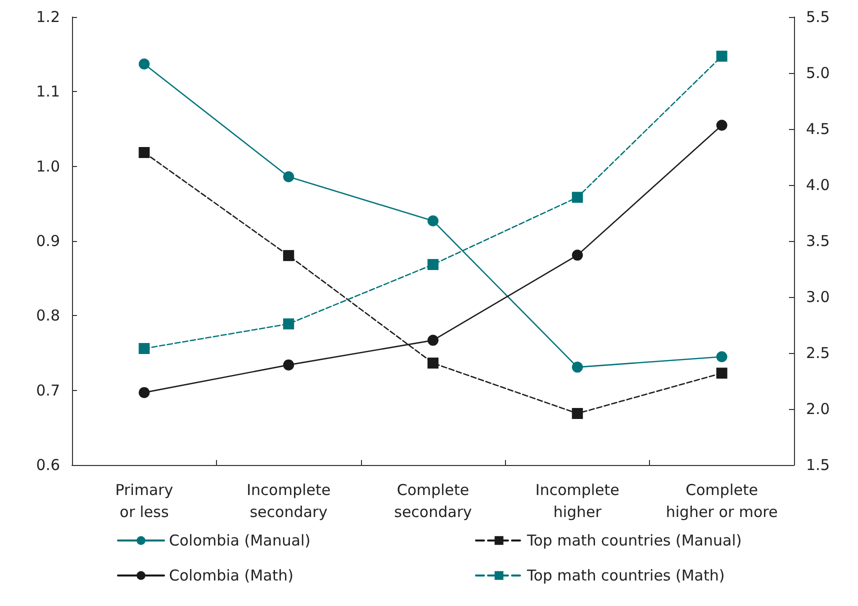 This screenshot has width=858, height=606. Describe the element at coordinates (231, 575) in the screenshot. I see `legend-label: Colombia (Math)` at that location.